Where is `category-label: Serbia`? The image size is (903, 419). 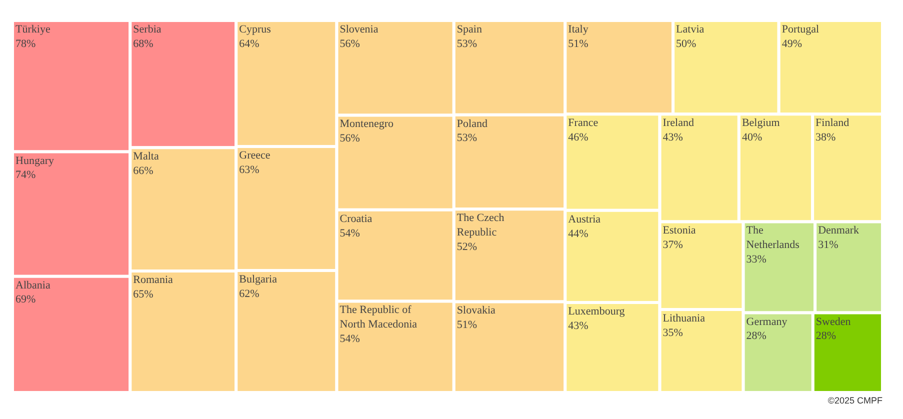 category-label: Serbia is located at coordinates (147, 30).